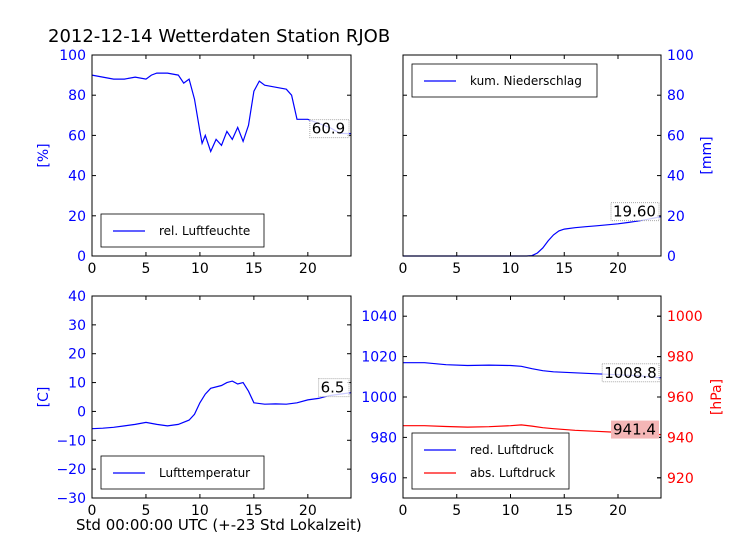  What do you see at coordinates (219, 36) in the screenshot?
I see `figure-title: 2012-12-14 Wetterdaten Station RJOB` at bounding box center [219, 36].